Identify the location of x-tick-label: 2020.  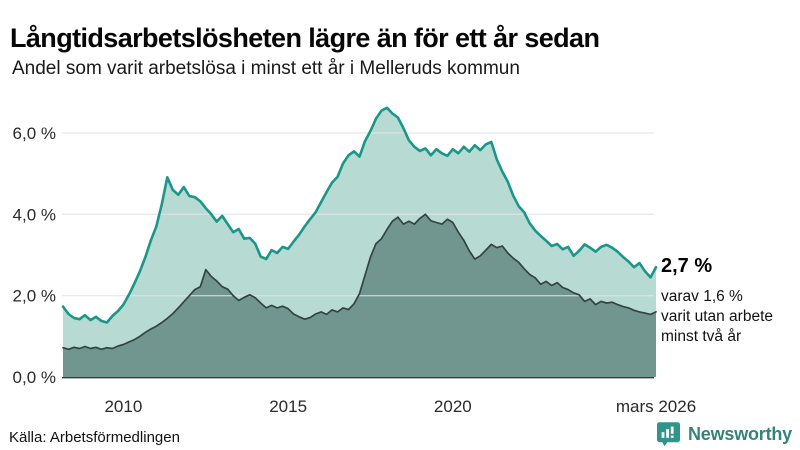
(453, 406).